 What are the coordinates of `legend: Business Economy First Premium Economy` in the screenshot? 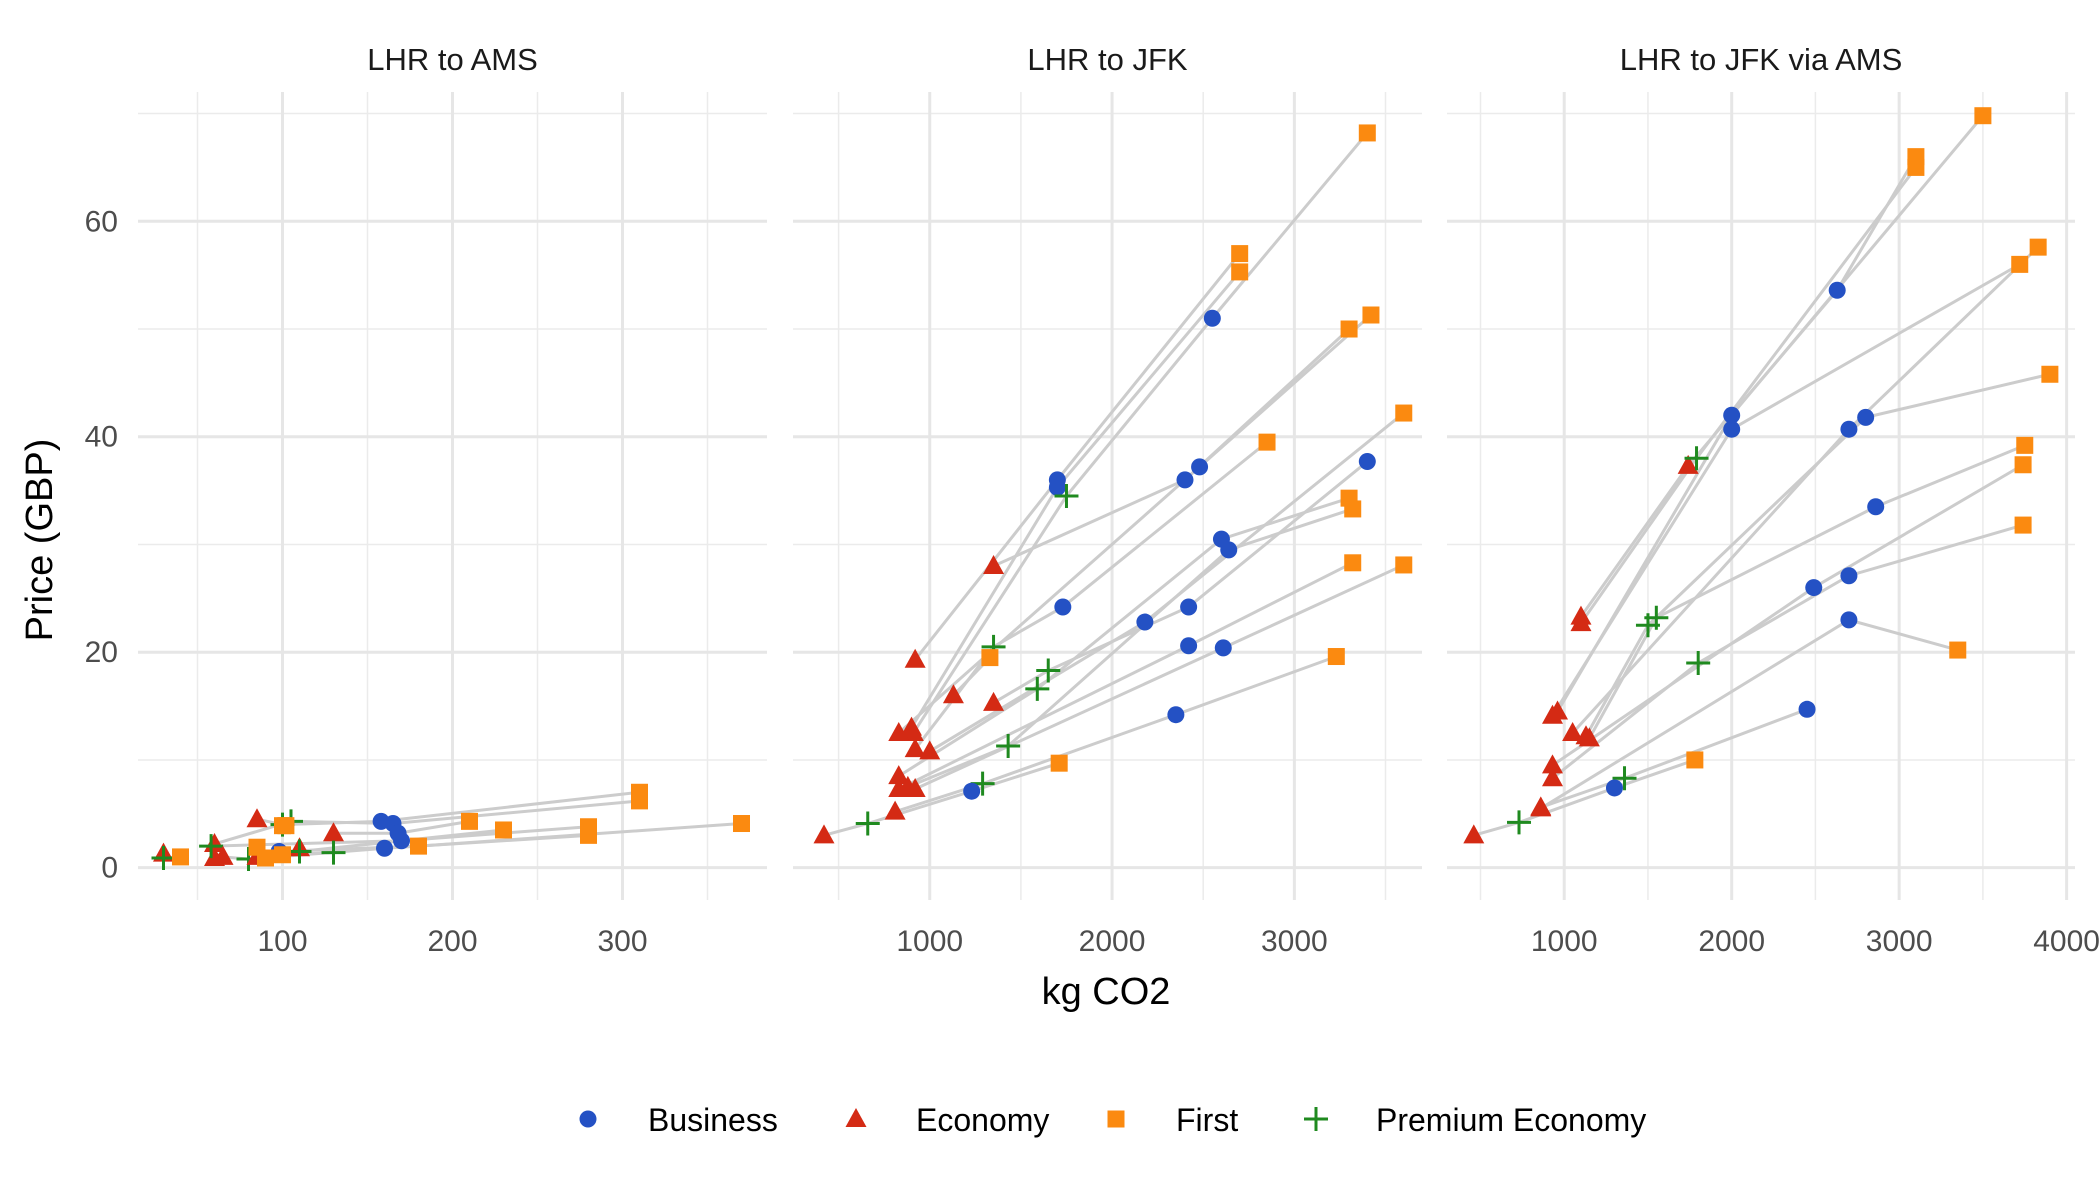 It's located at (1112, 1120).